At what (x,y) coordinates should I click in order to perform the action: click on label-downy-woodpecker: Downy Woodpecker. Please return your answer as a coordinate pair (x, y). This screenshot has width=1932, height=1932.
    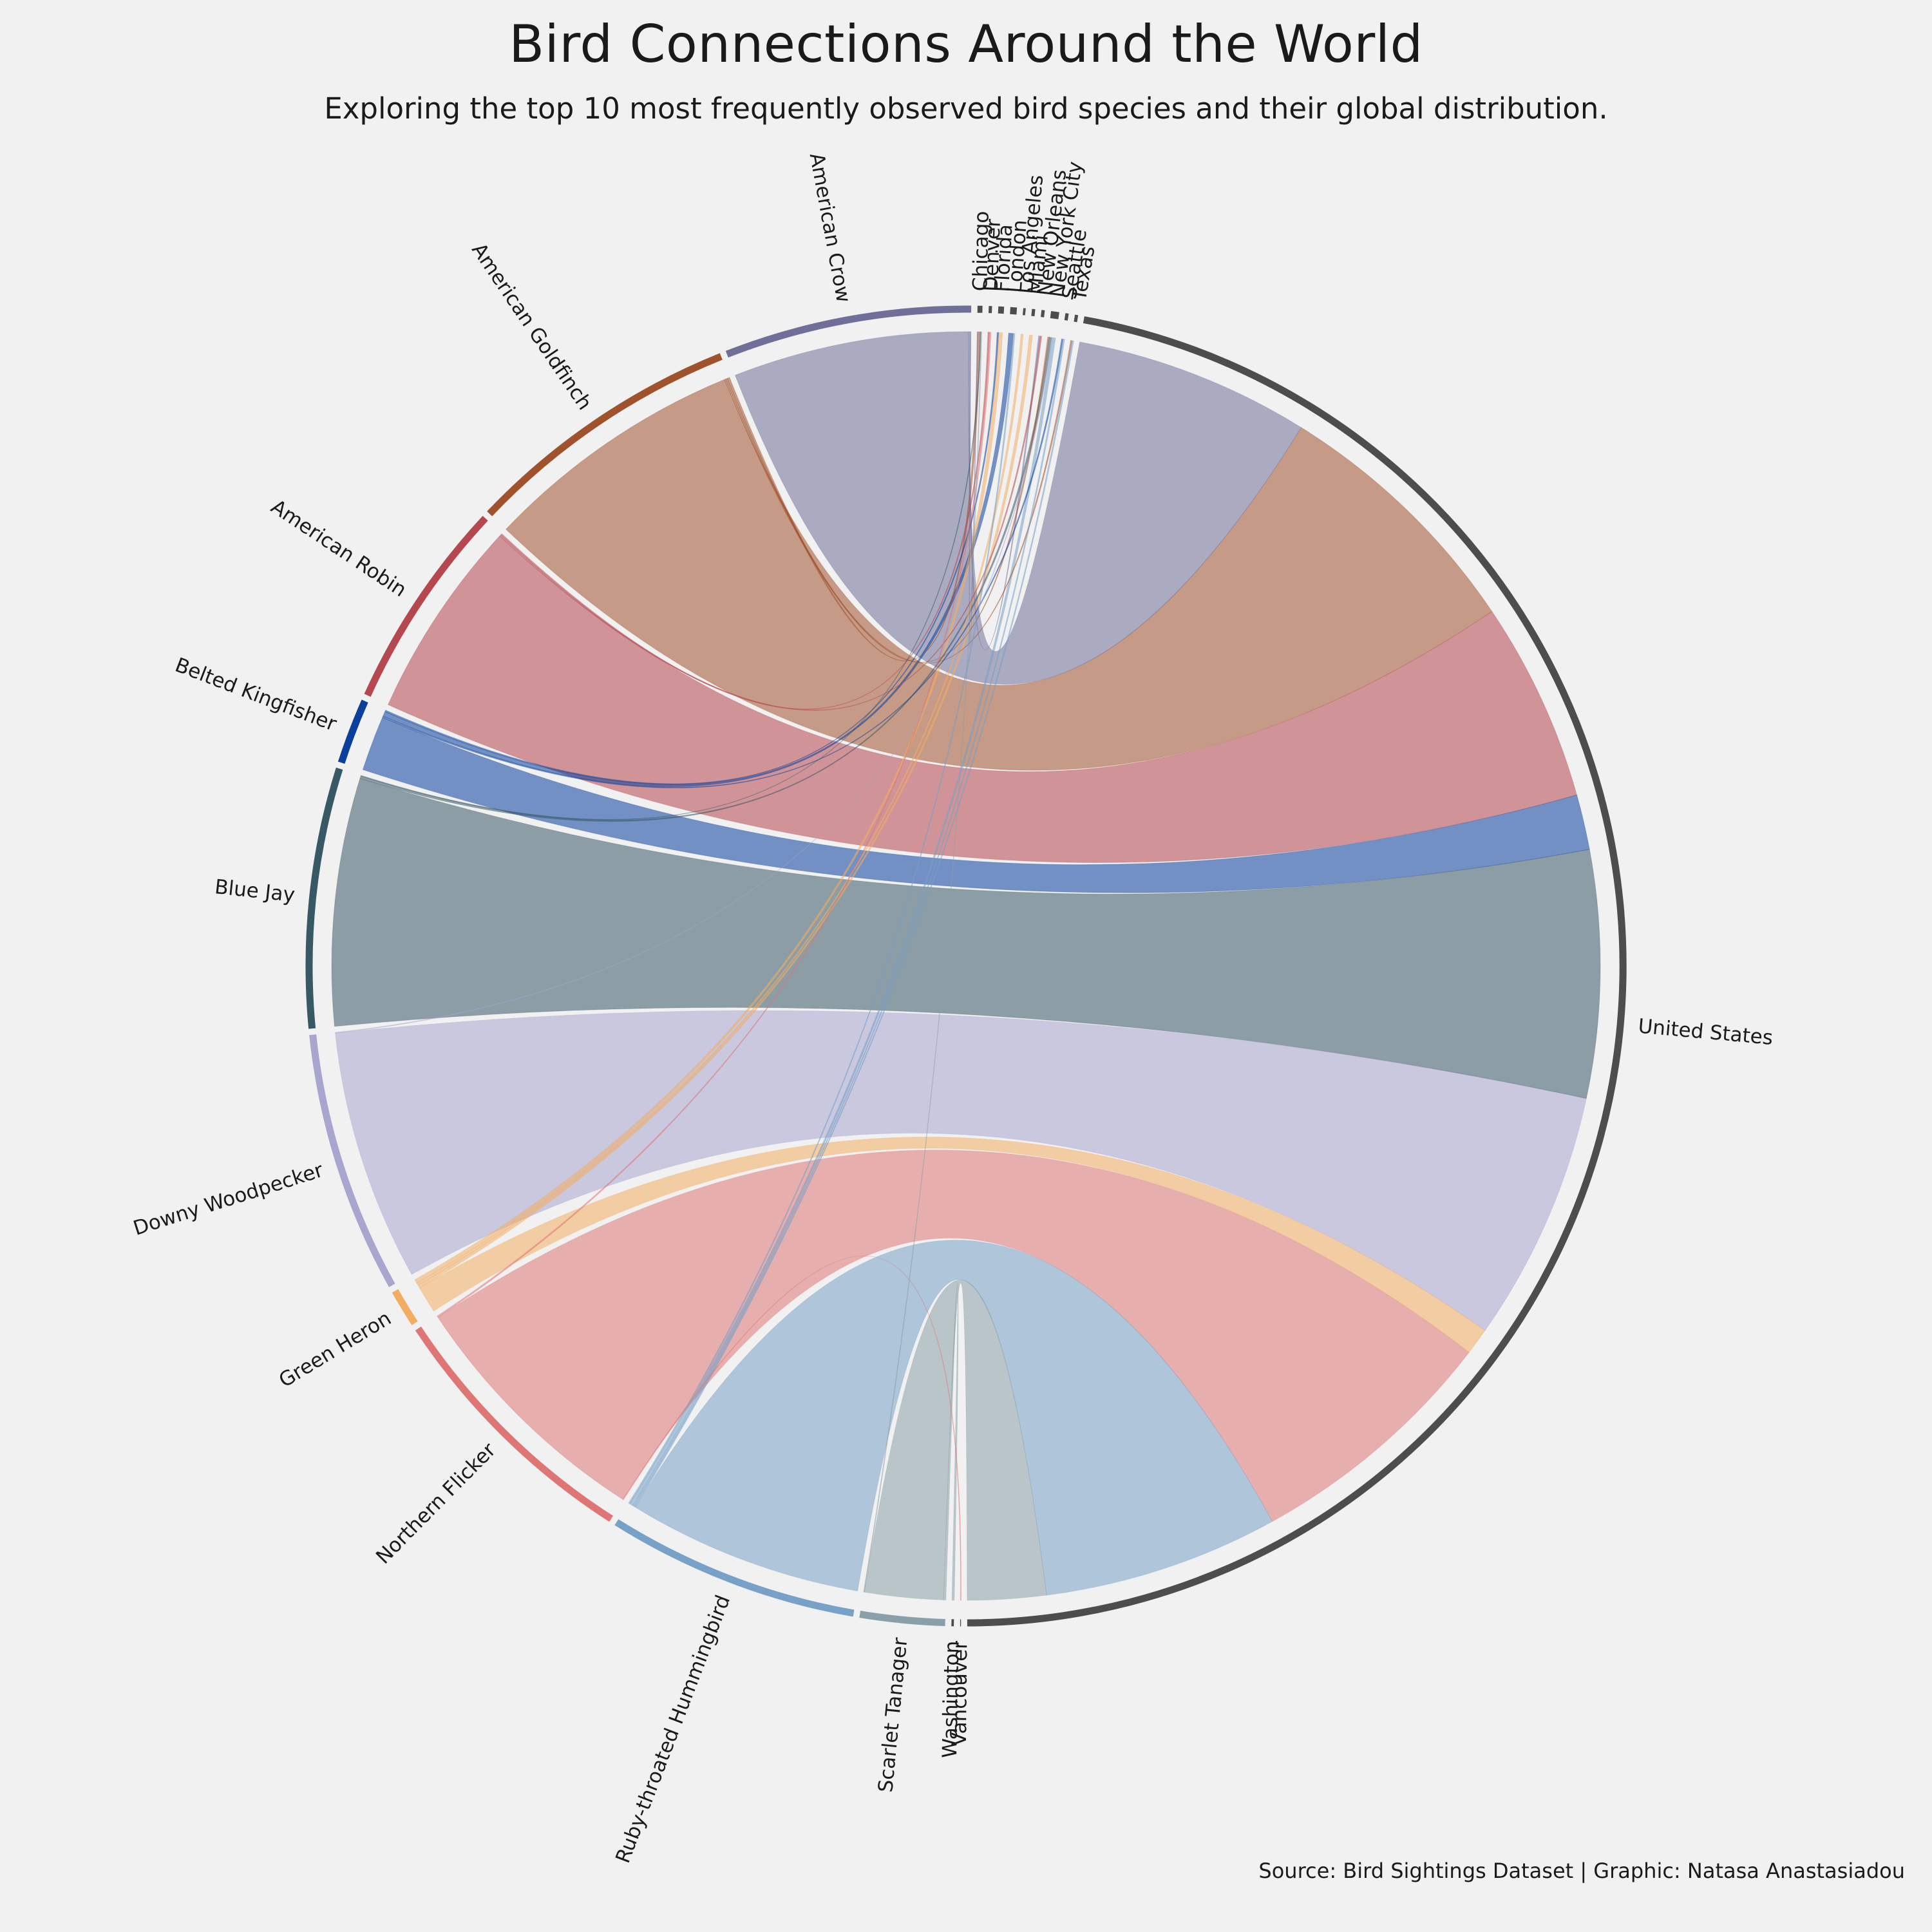
    Looking at the image, I should click on (229, 1199).